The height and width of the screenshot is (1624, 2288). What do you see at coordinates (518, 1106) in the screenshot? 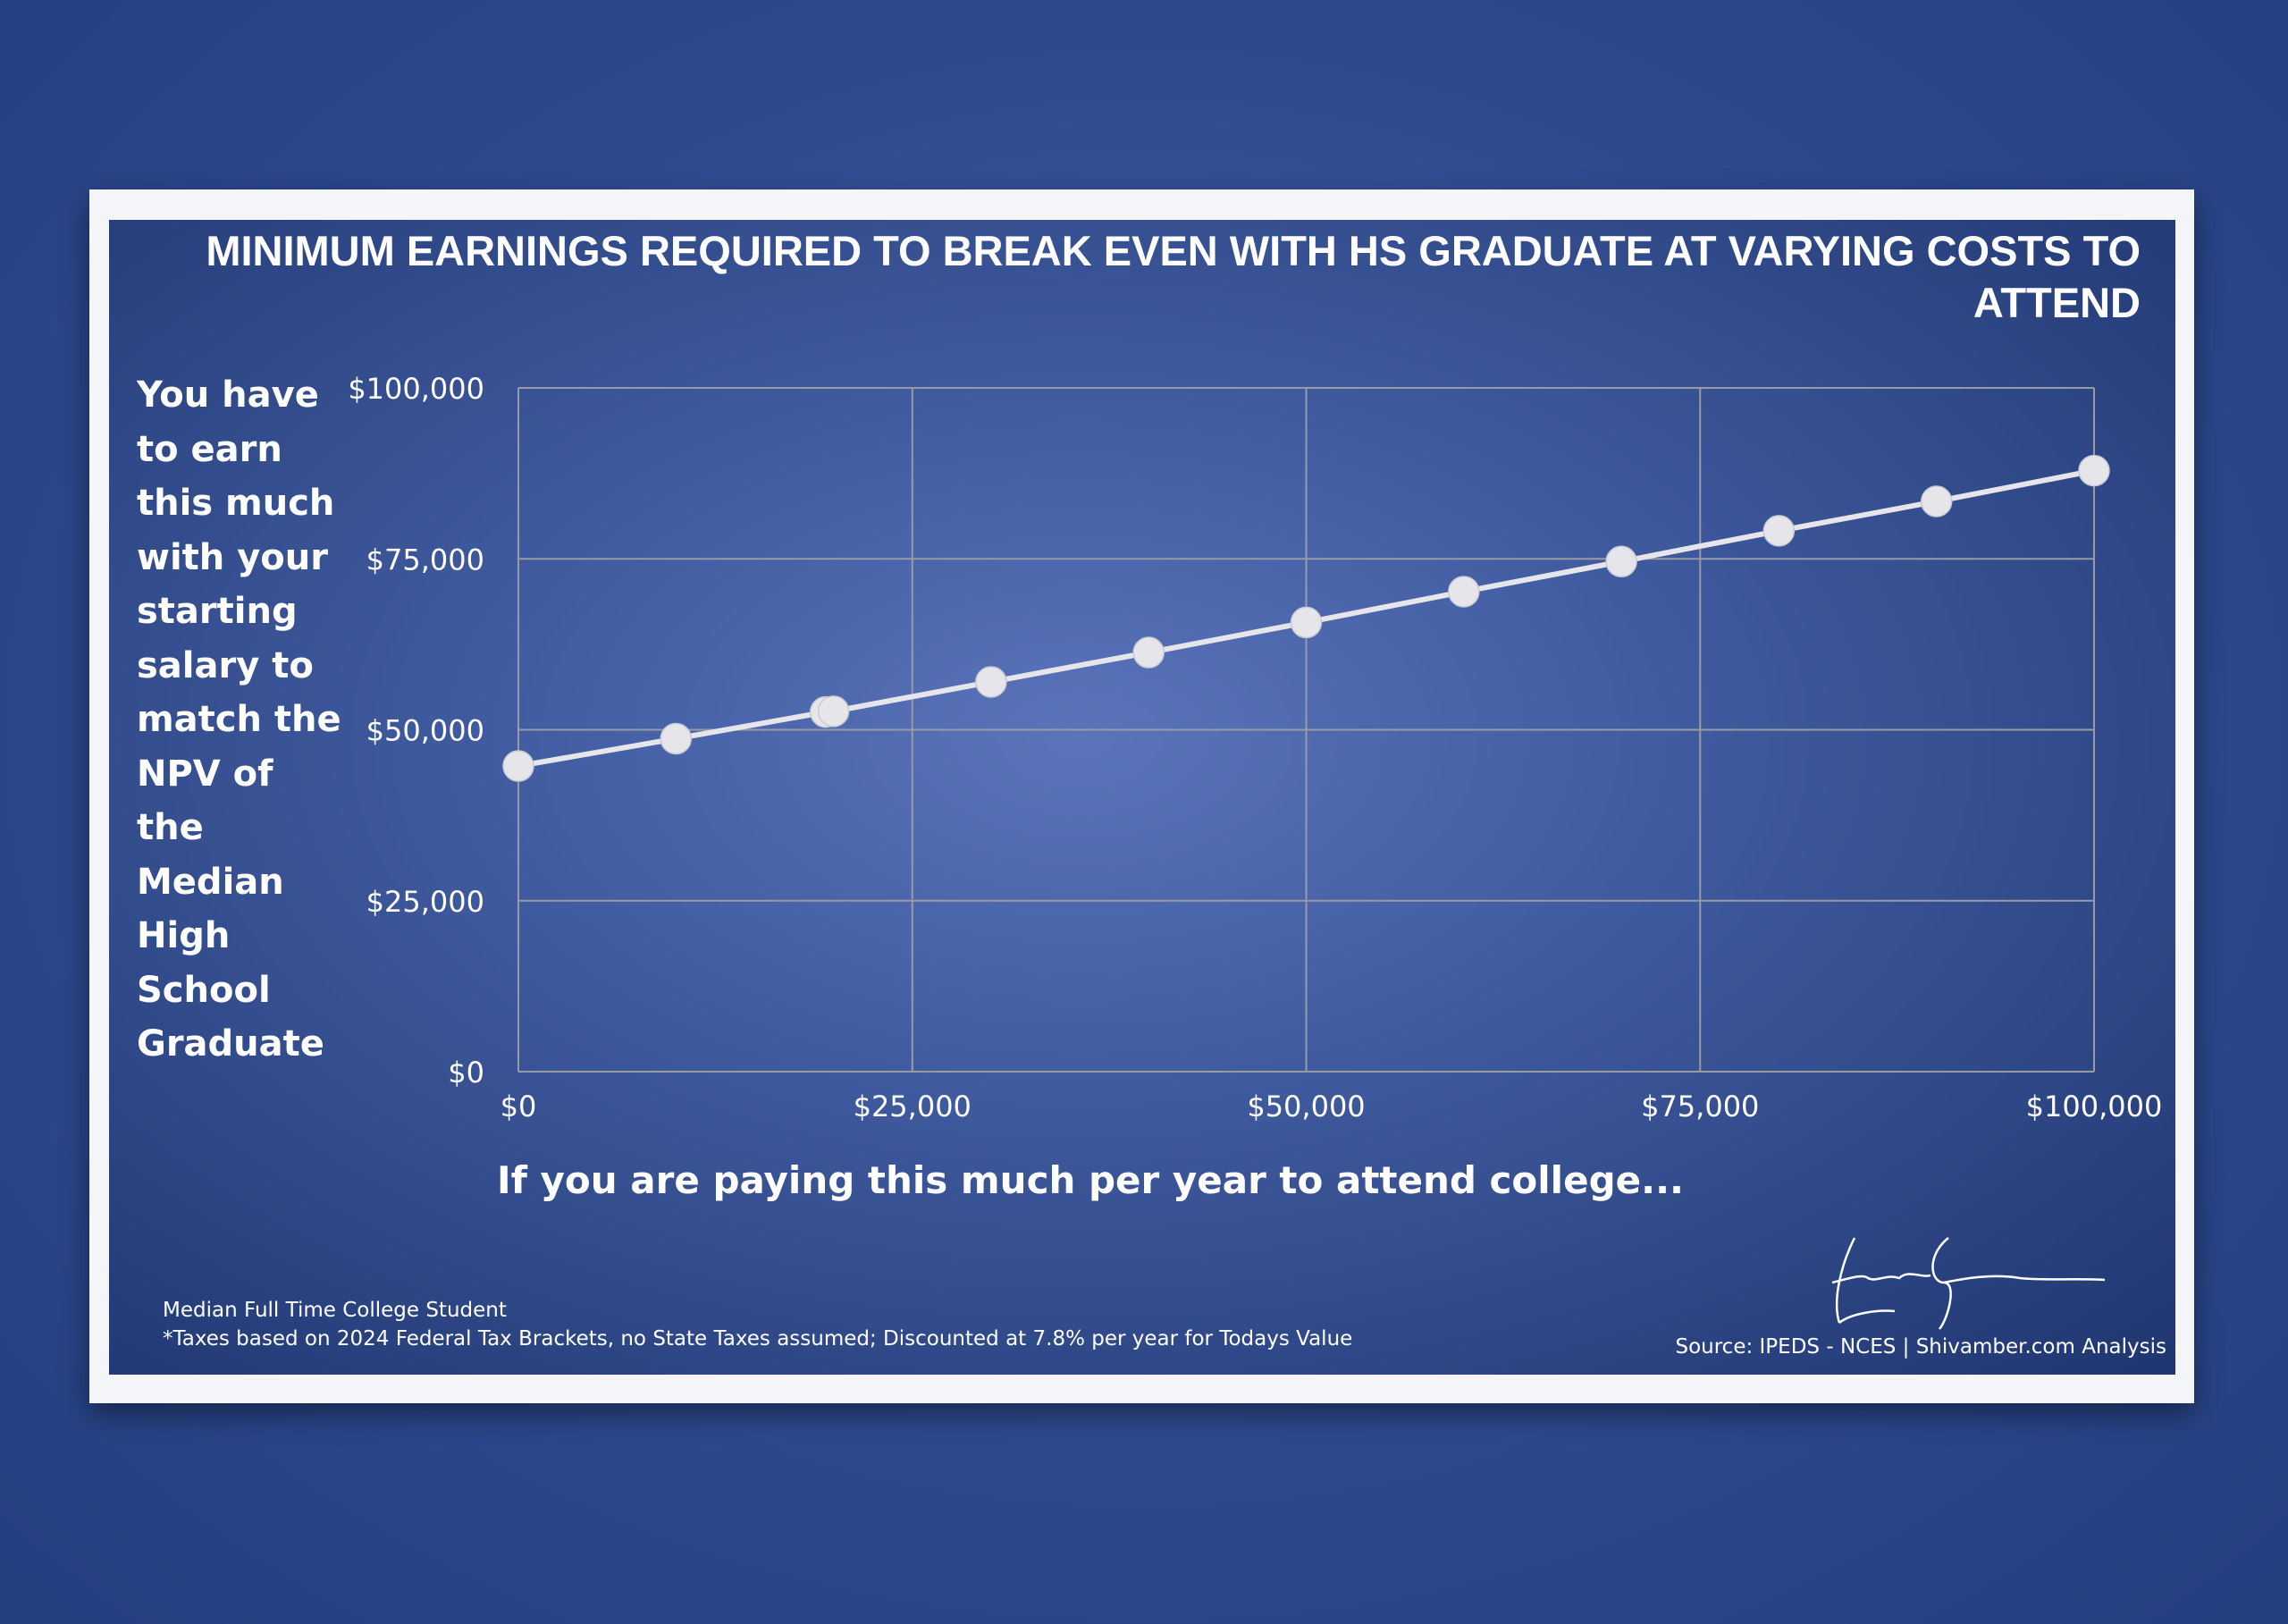
I see `x-tick-label: $0` at bounding box center [518, 1106].